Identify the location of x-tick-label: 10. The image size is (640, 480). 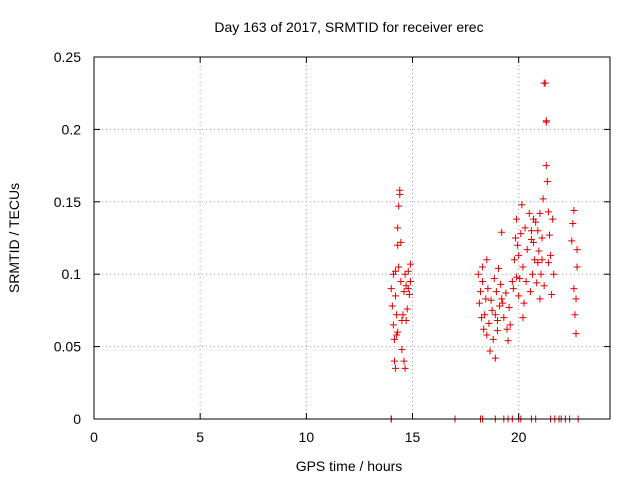
(307, 437).